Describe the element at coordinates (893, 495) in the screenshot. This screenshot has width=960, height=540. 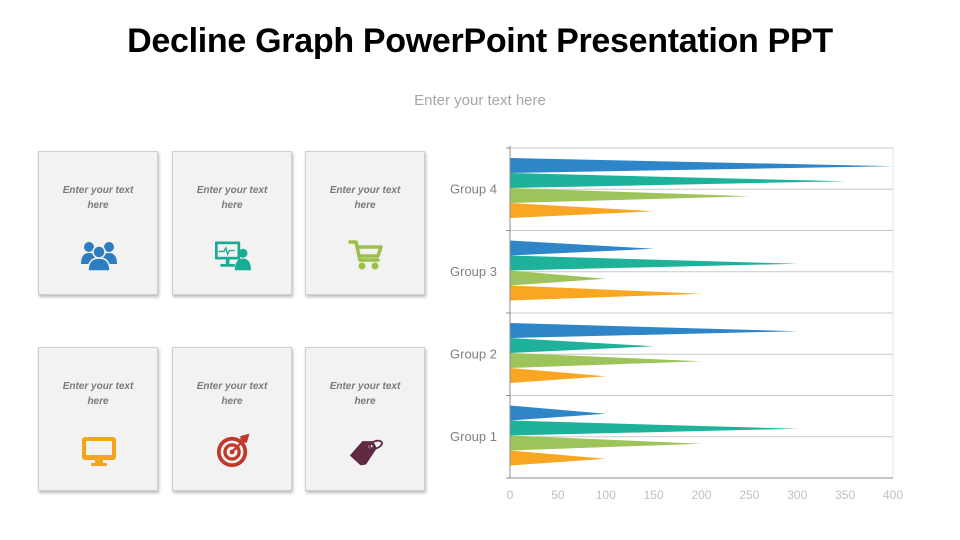
I see `x-tick-label: 400` at that location.